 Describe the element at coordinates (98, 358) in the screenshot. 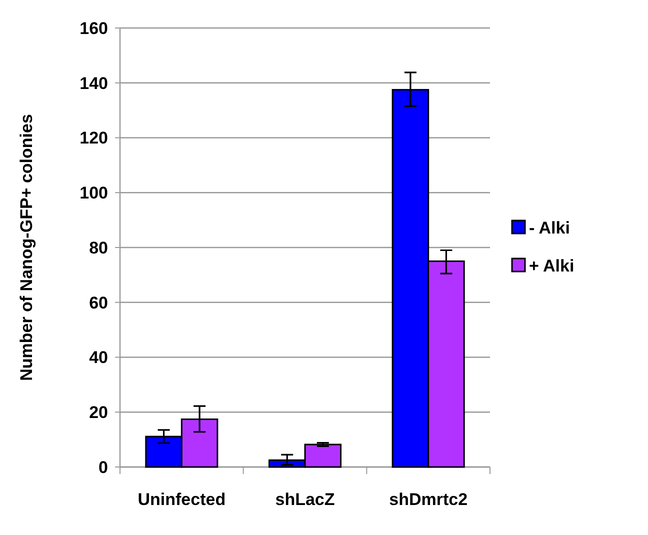

I see `y-tick-label: 40` at that location.